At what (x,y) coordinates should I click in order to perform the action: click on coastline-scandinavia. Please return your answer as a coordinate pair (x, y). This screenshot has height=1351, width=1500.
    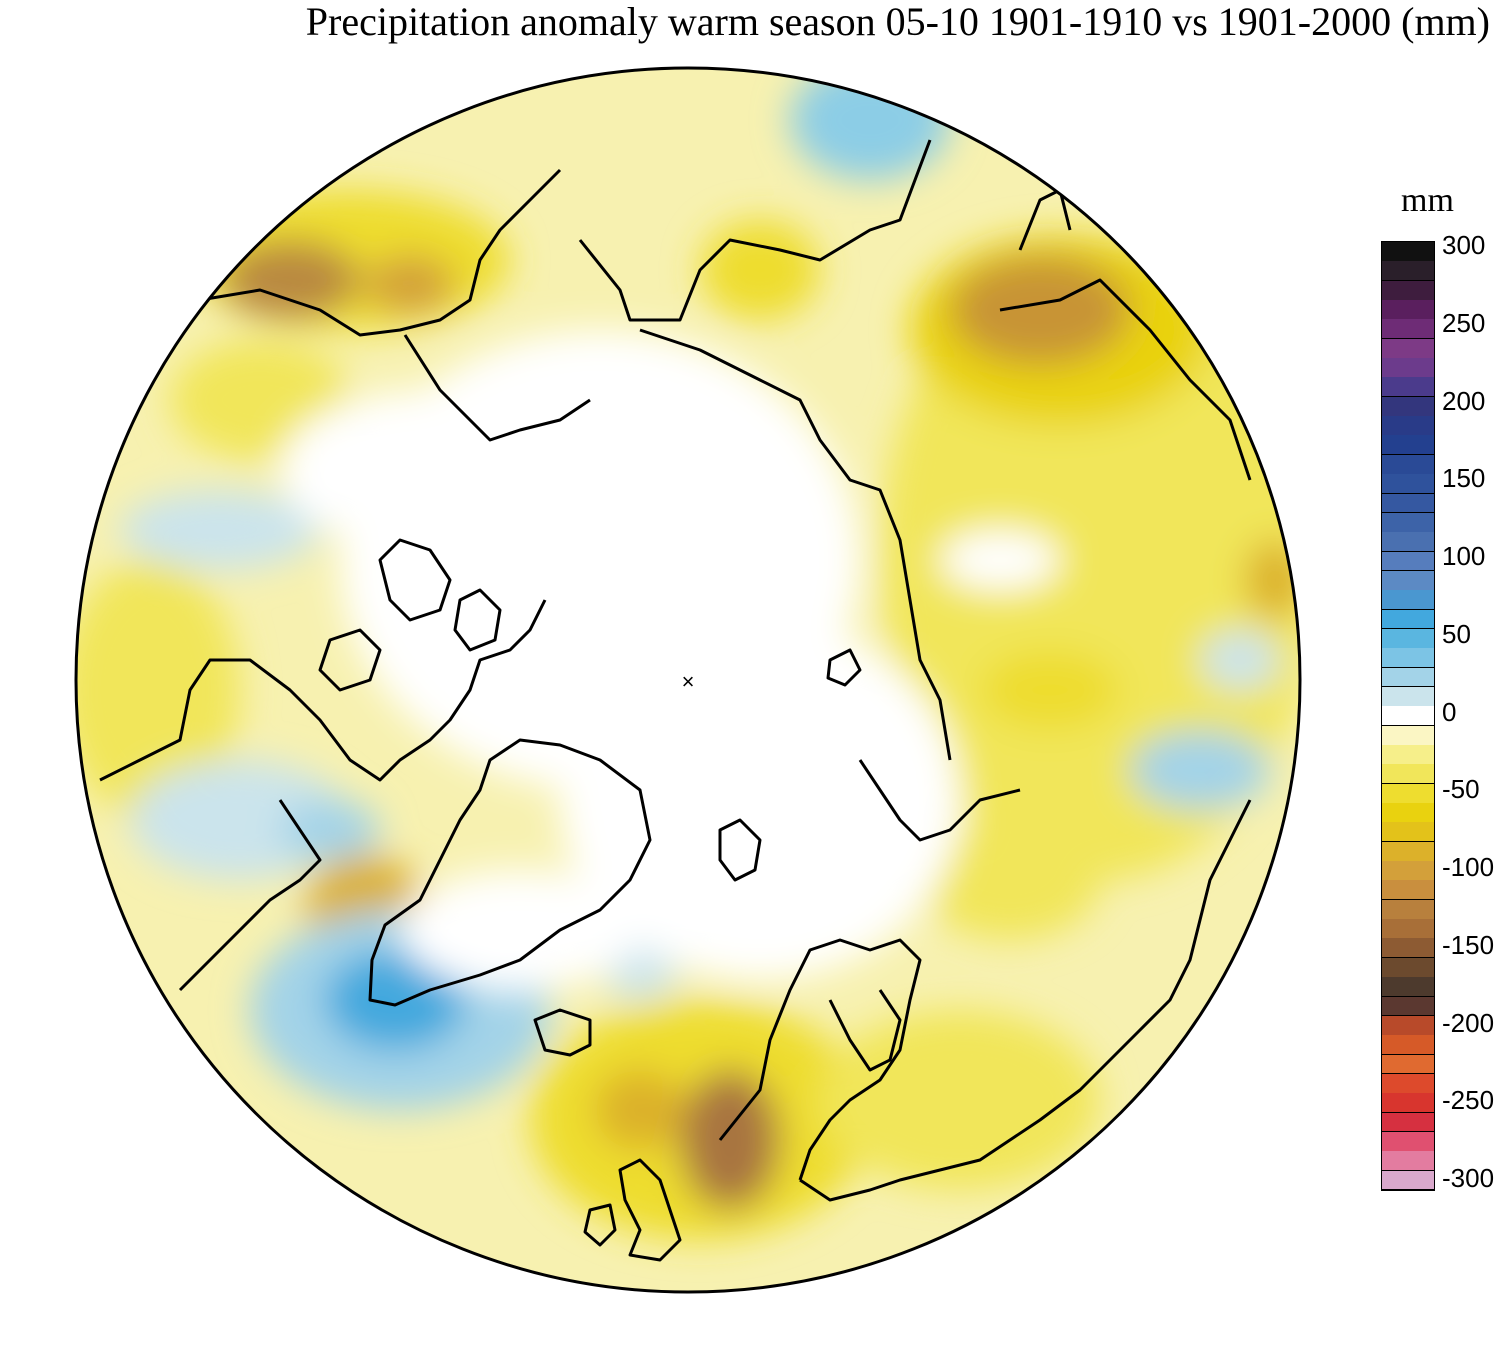
    Looking at the image, I should click on (820, 1059).